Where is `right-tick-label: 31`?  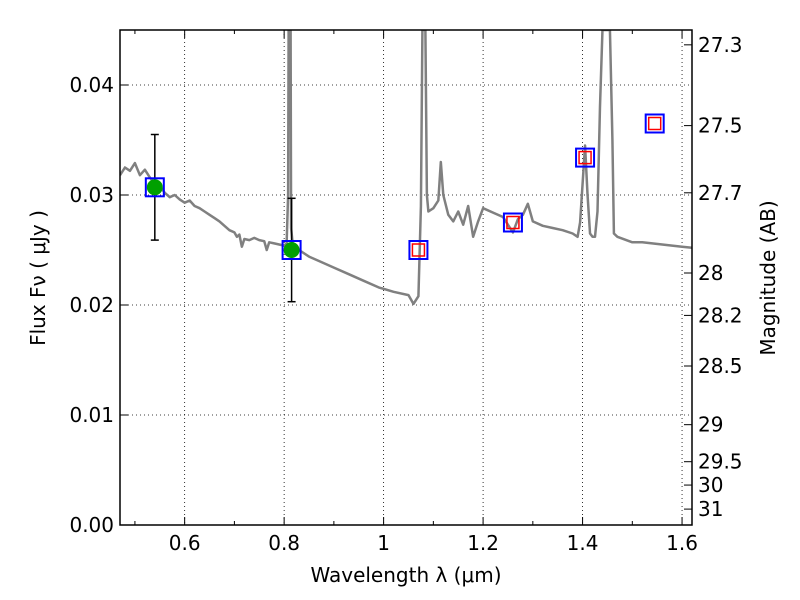
right-tick-label: 31 is located at coordinates (710, 509).